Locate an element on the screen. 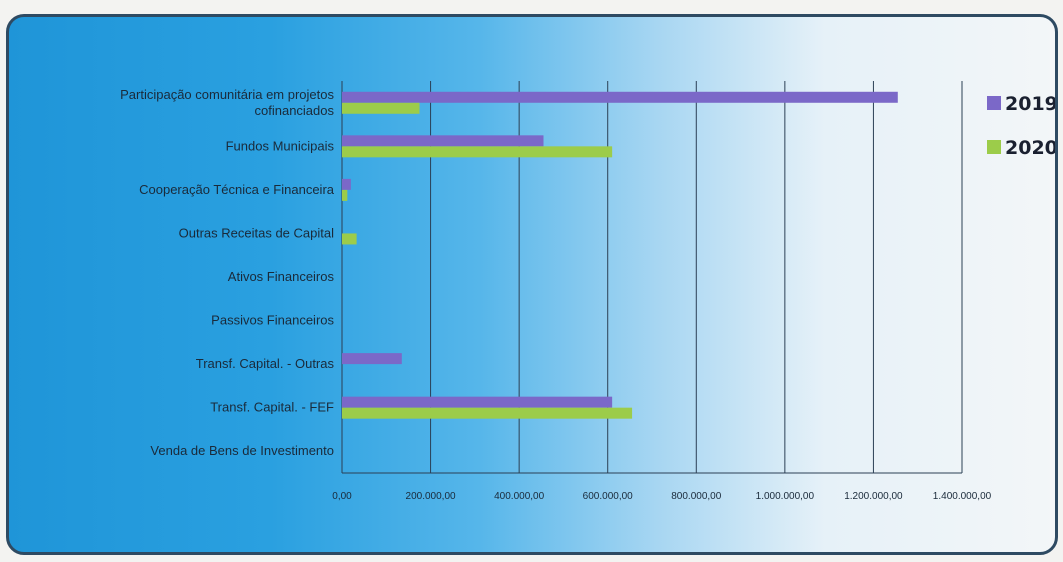 The width and height of the screenshot is (1063, 562). category-label: Venda de Bens de Investimento is located at coordinates (242, 450).